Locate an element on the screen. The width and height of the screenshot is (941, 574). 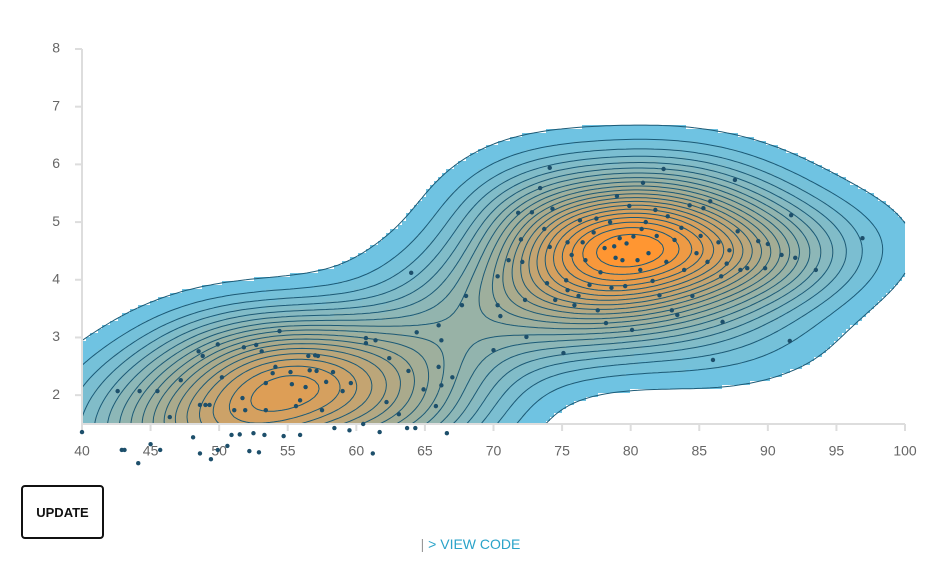
view-code-link: > VIEW CODE is located at coordinates (474, 544).